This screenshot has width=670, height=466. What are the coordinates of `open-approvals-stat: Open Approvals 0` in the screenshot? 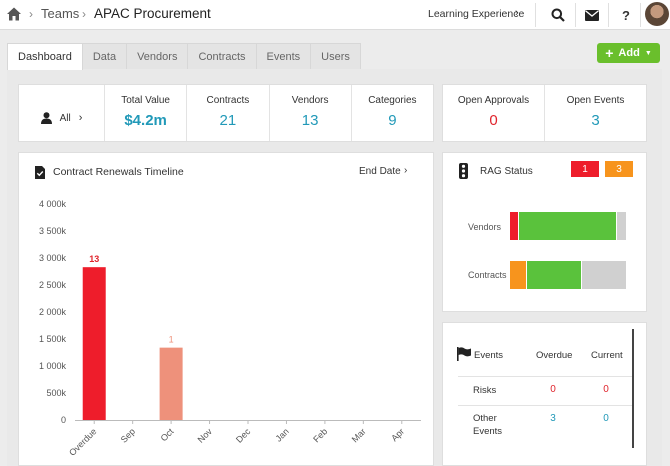 It's located at (494, 113).